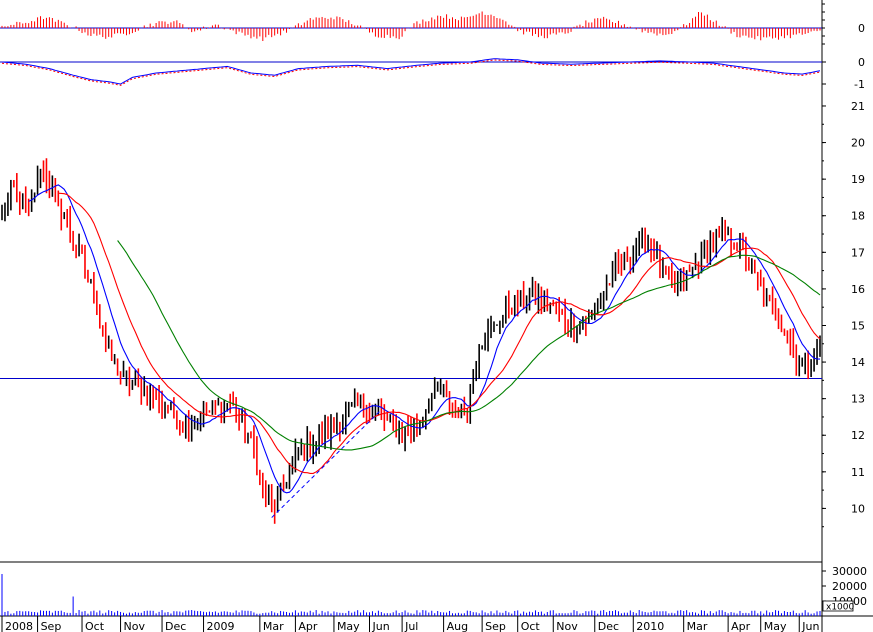 The height and width of the screenshot is (632, 873). What do you see at coordinates (19, 626) in the screenshot?
I see `x-tick-label: 2008` at bounding box center [19, 626].